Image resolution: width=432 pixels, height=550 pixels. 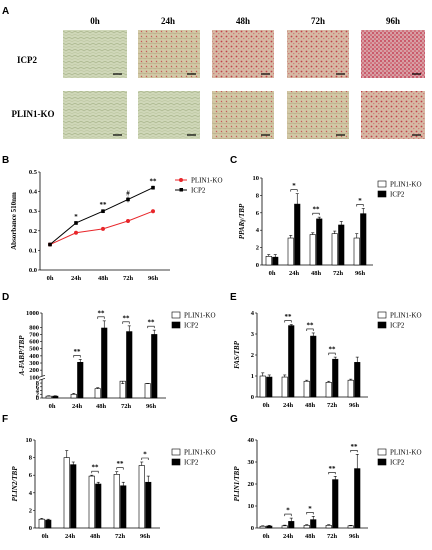 I want to click on y-tick-label: 300, so click(x=34, y=363).